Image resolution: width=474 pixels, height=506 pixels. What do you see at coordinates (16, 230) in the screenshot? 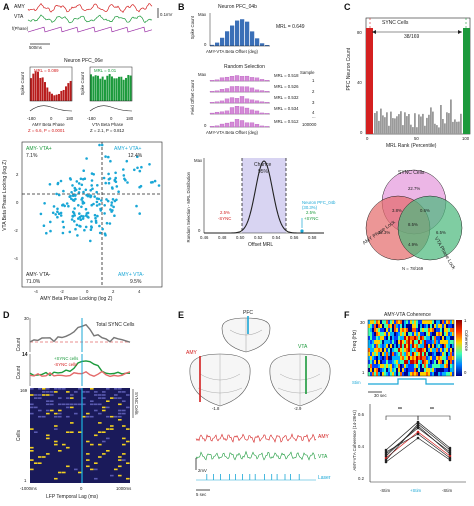
I see `scatter-ytick-2: -2` at bounding box center [16, 230].